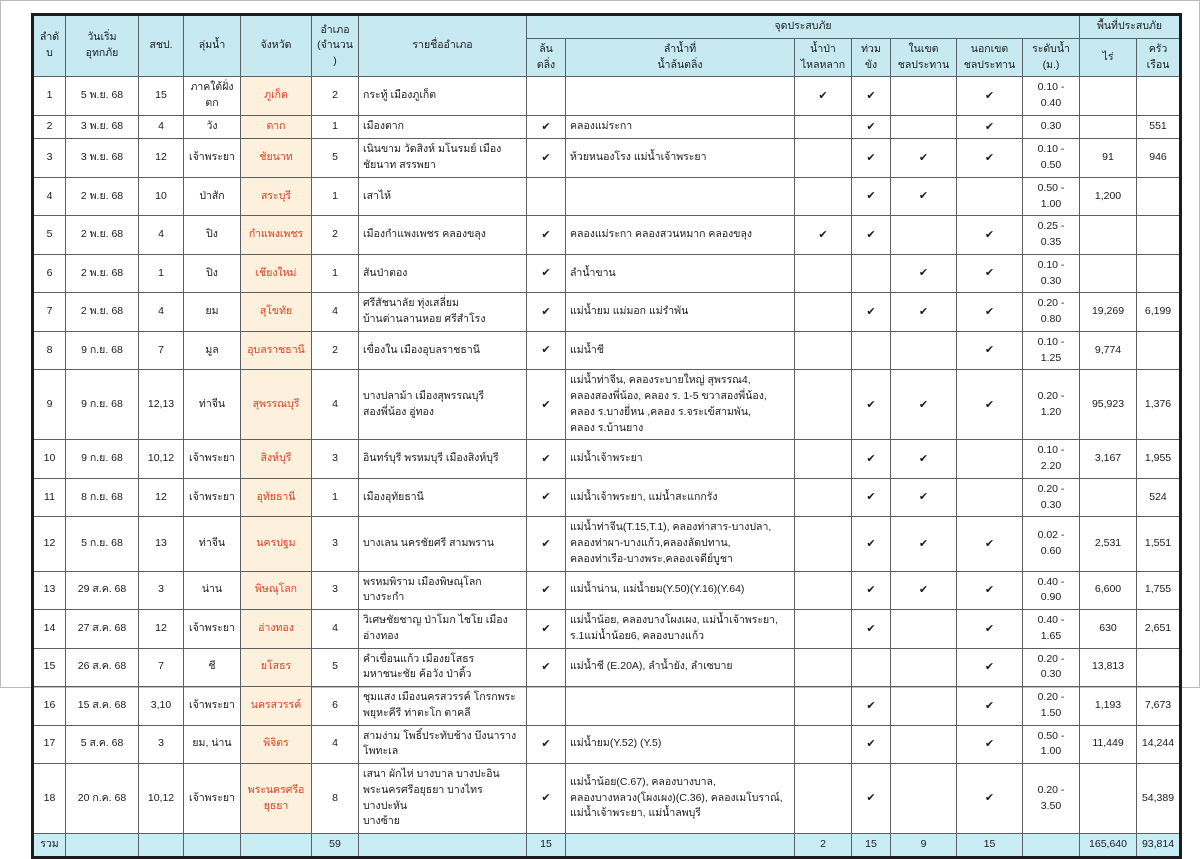 The height and width of the screenshot is (859, 1200). Describe the element at coordinates (212, 312) in the screenshot. I see `basin-cell: ยม` at that location.